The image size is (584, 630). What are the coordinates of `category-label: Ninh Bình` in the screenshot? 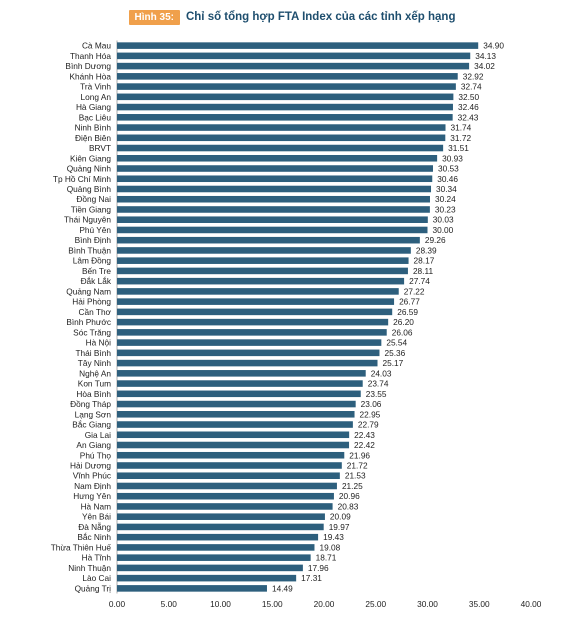 It's located at (93, 128).